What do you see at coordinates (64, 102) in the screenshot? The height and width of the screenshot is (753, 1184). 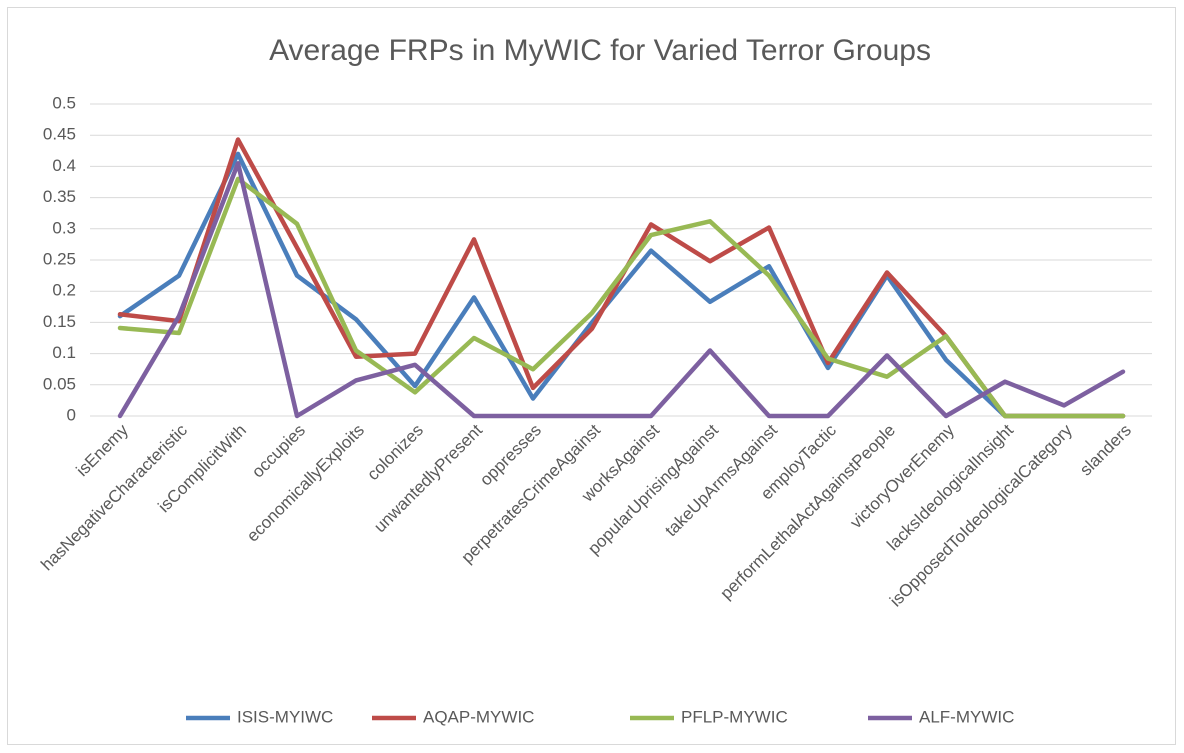 I see `y-tick-label: 0.5` at bounding box center [64, 102].